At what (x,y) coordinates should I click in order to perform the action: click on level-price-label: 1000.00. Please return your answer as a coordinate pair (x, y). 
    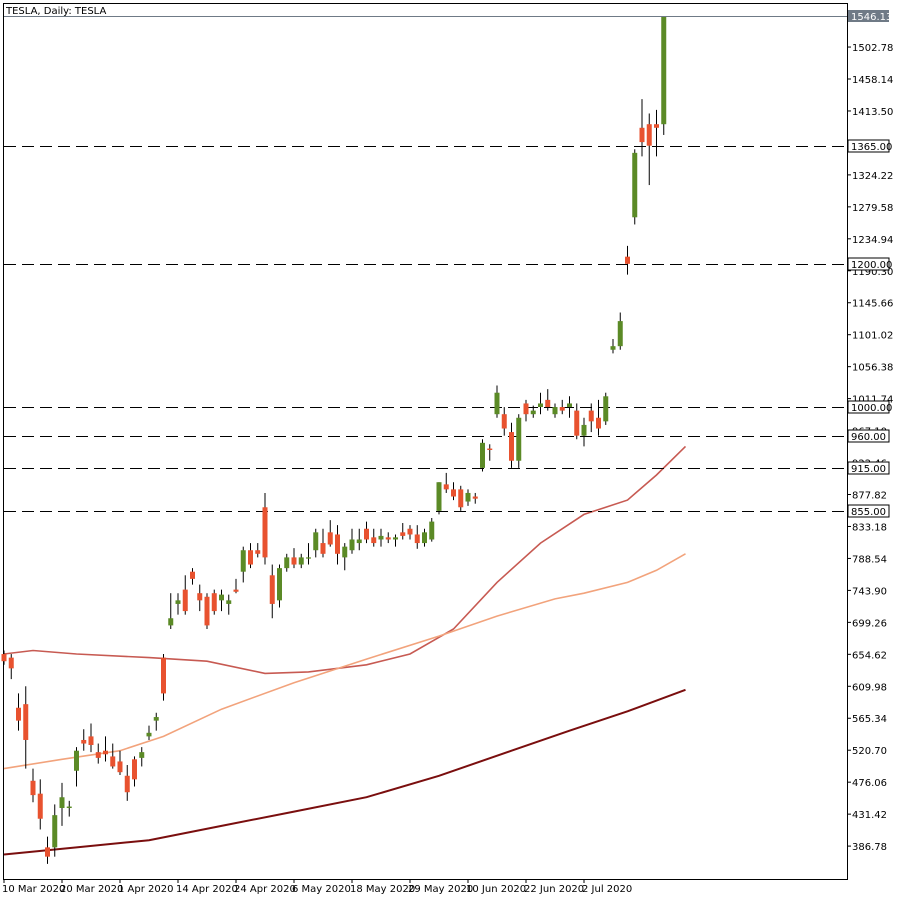
    Looking at the image, I should click on (869, 407).